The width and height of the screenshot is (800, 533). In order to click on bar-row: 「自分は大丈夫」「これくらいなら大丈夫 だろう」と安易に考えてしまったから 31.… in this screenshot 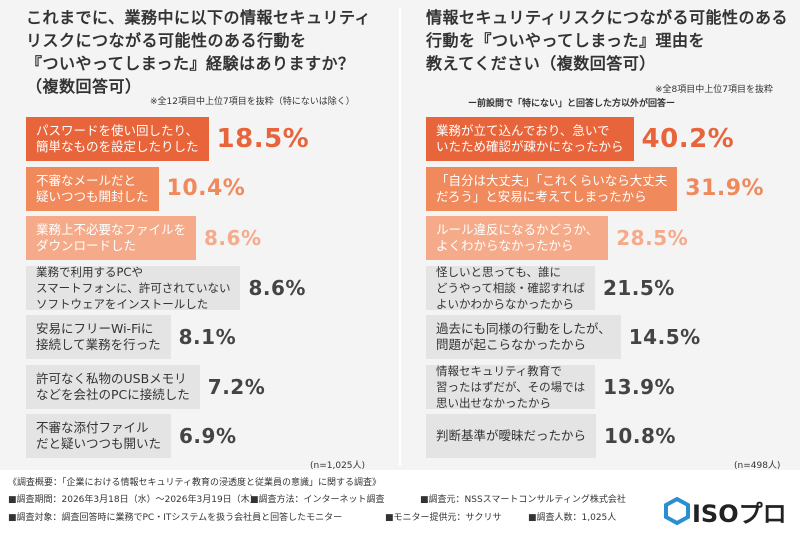, I will do `click(595, 189)`.